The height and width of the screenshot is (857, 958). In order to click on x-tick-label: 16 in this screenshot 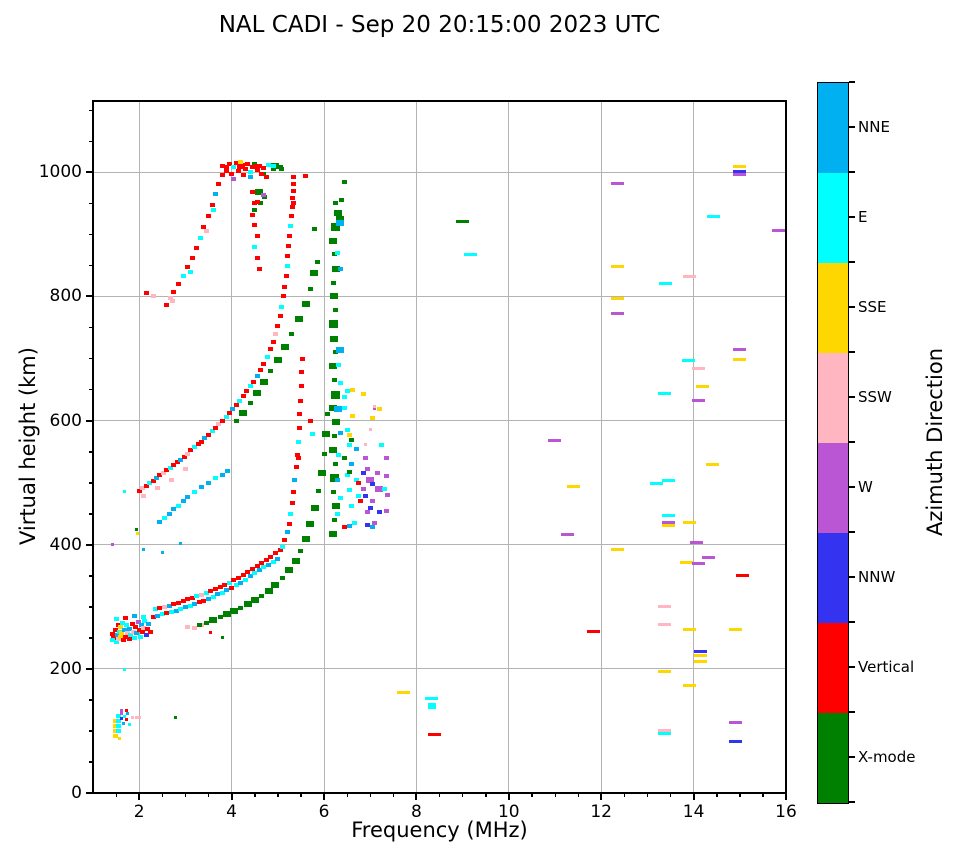, I will do `click(786, 812)`.